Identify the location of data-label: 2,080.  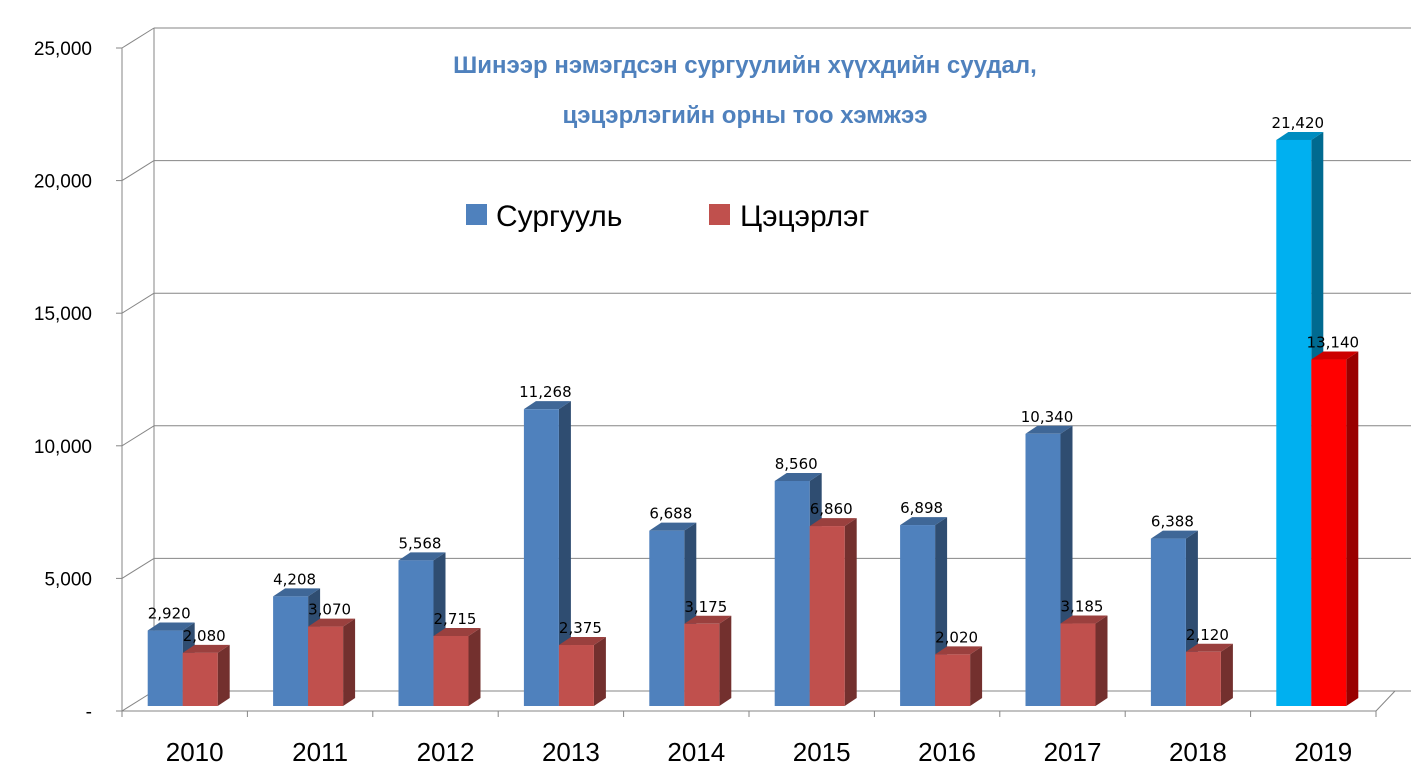
(204, 636).